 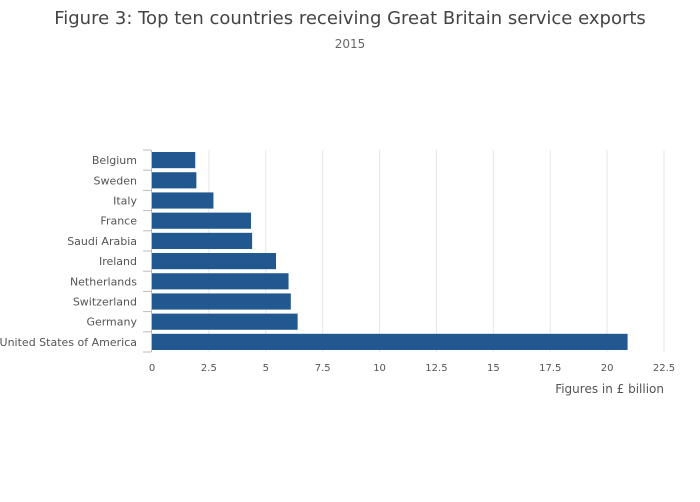 What do you see at coordinates (125, 201) in the screenshot?
I see `y-tick-label: Italy` at bounding box center [125, 201].